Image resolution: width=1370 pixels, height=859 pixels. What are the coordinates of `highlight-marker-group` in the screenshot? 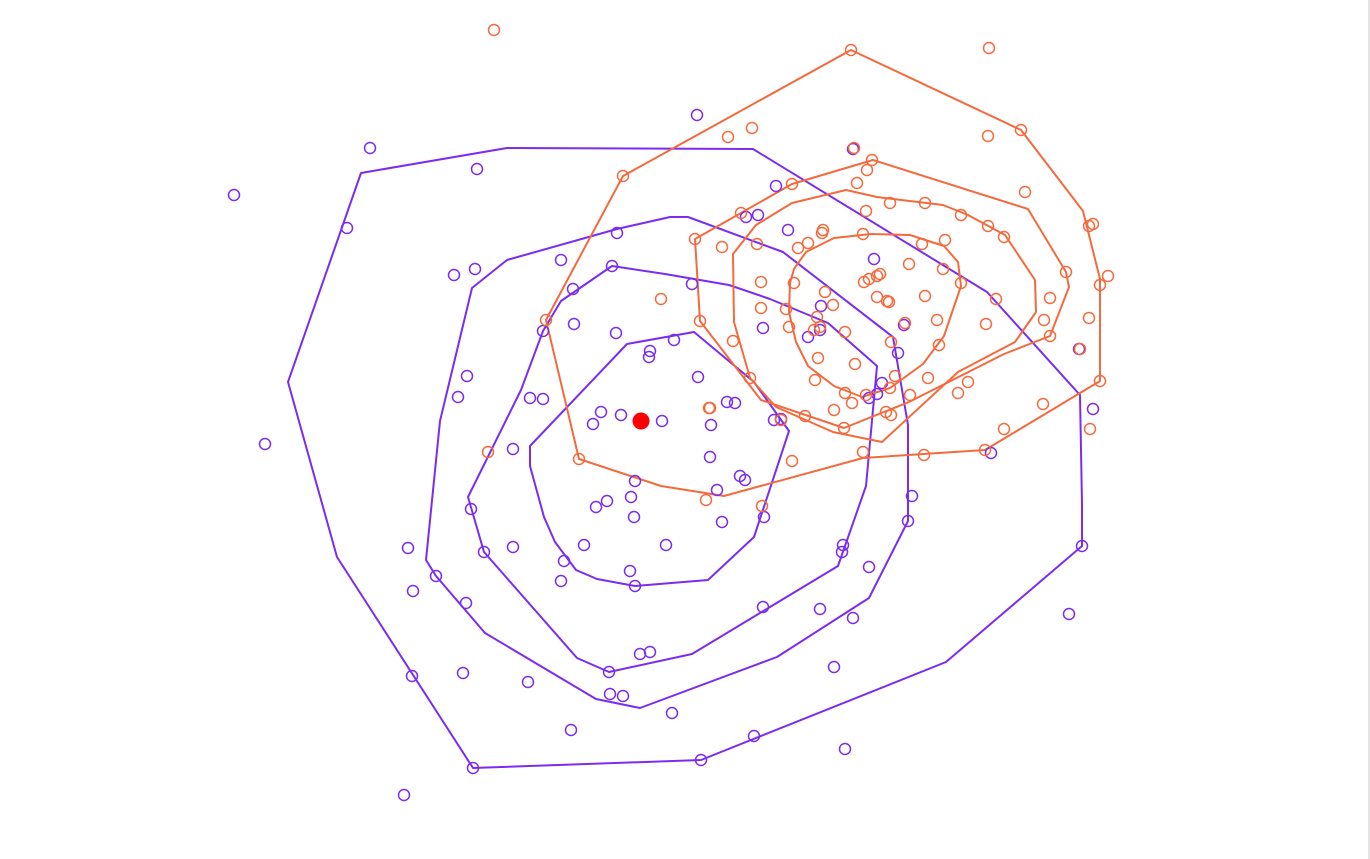 It's located at (641, 421).